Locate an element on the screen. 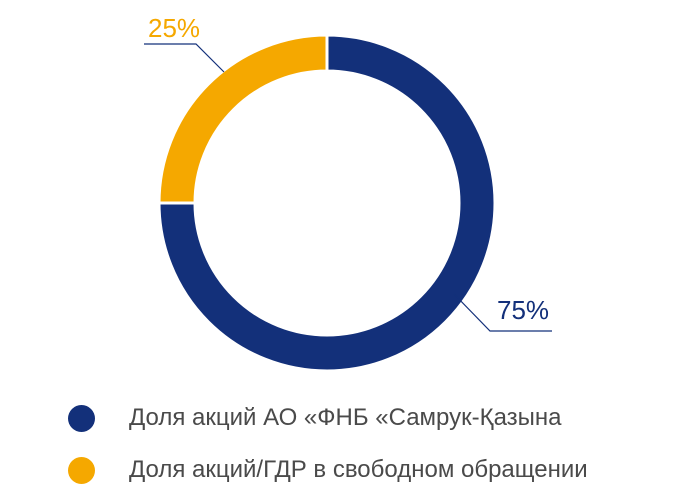  legend-item-fnb-share: Доля акций АО «ФНБ «Самрук-Қазына is located at coordinates (328, 418).